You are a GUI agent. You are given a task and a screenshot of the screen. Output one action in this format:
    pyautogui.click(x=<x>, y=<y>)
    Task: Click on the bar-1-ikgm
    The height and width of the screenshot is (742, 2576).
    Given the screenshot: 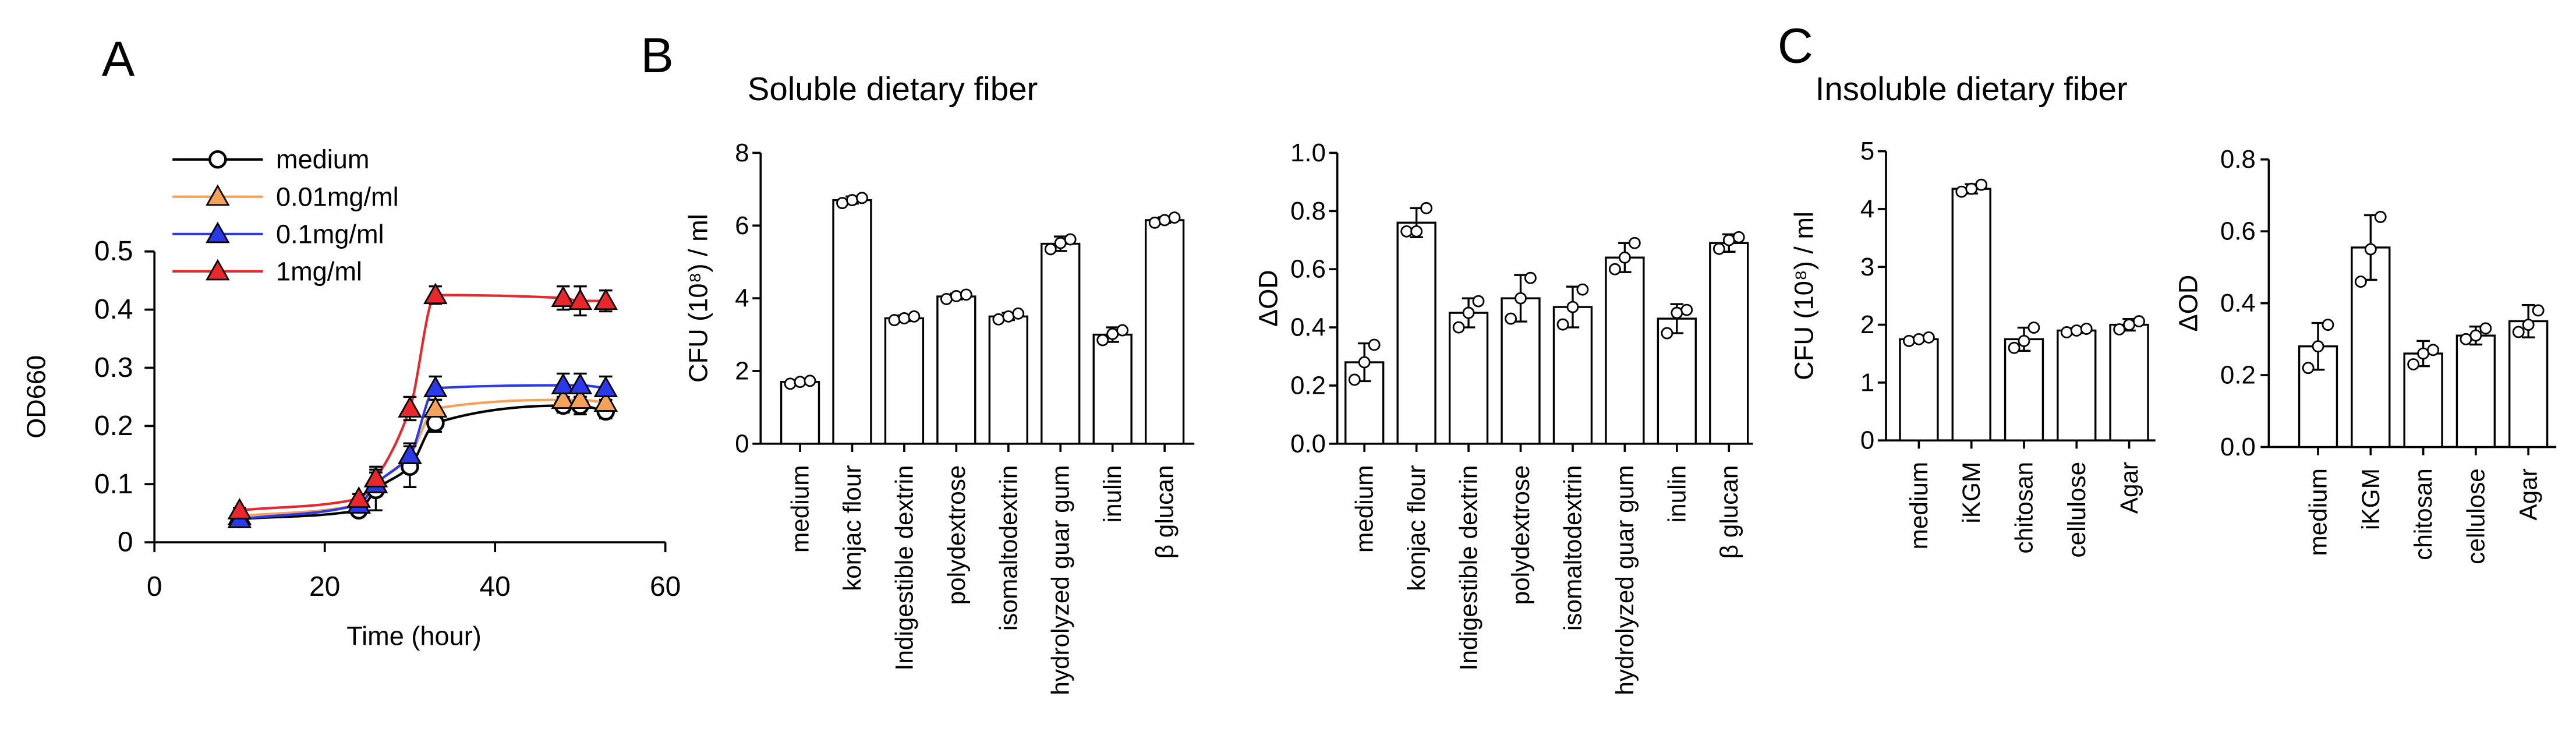 What is the action you would take?
    pyautogui.click(x=1971, y=315)
    